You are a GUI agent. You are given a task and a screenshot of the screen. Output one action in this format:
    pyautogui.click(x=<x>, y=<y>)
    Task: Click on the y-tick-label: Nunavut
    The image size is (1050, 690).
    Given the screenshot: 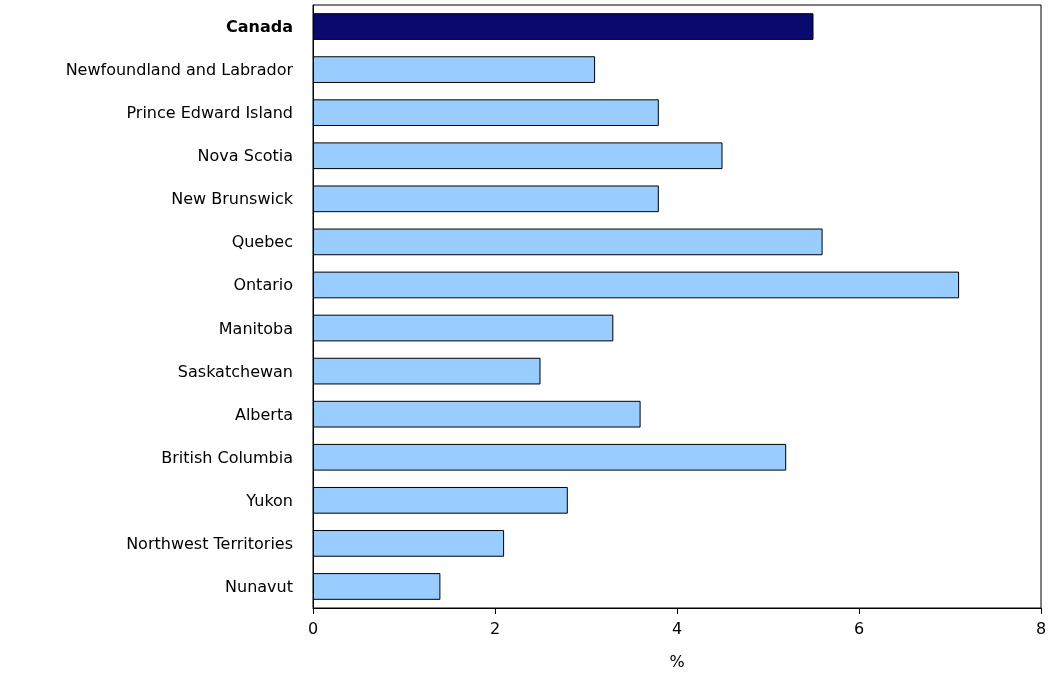 What is the action you would take?
    pyautogui.click(x=259, y=586)
    